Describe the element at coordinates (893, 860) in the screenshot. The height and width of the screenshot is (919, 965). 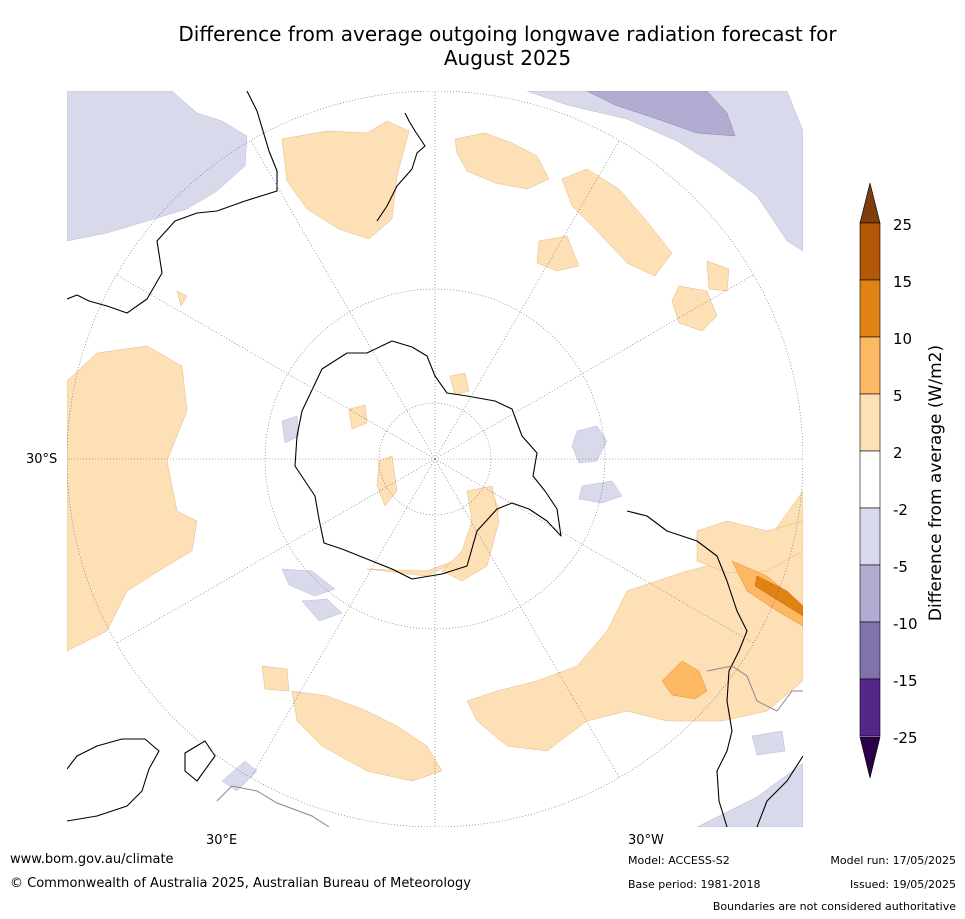
I see `footer-model-run: Model run: 17/05/2025` at that location.